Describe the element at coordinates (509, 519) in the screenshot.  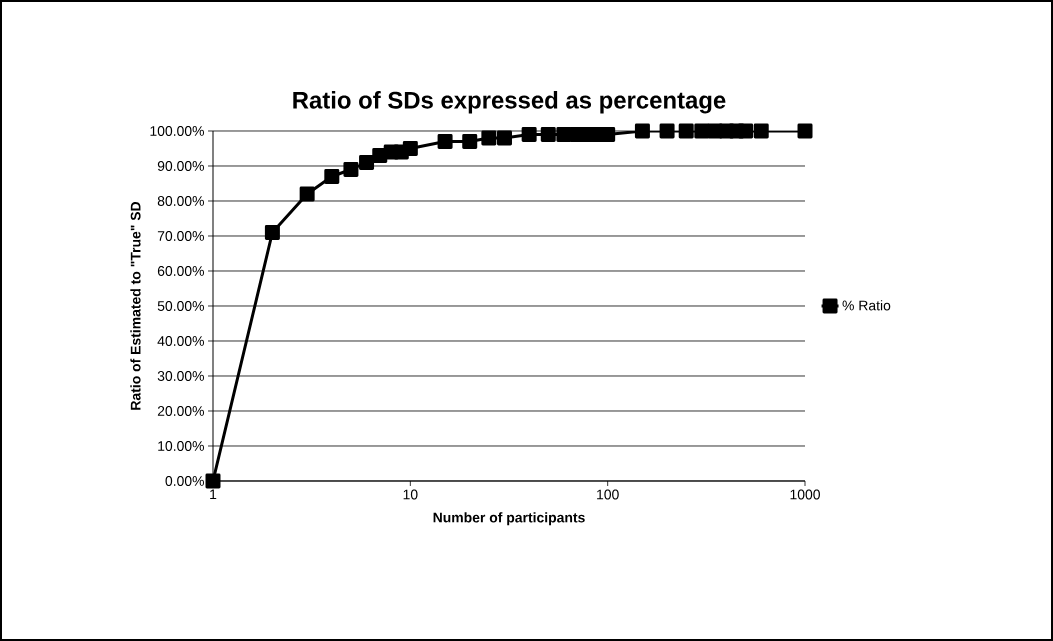
I see `x-axis-title: Number of participants` at that location.